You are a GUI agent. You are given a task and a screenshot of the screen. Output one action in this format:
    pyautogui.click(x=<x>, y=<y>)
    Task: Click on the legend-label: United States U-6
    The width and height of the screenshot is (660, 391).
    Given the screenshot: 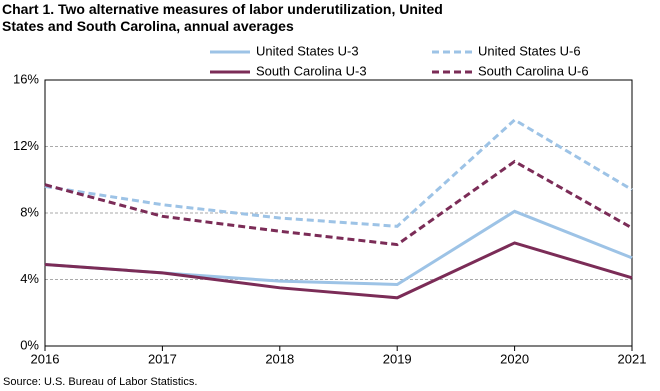 What is the action you would take?
    pyautogui.click(x=529, y=50)
    